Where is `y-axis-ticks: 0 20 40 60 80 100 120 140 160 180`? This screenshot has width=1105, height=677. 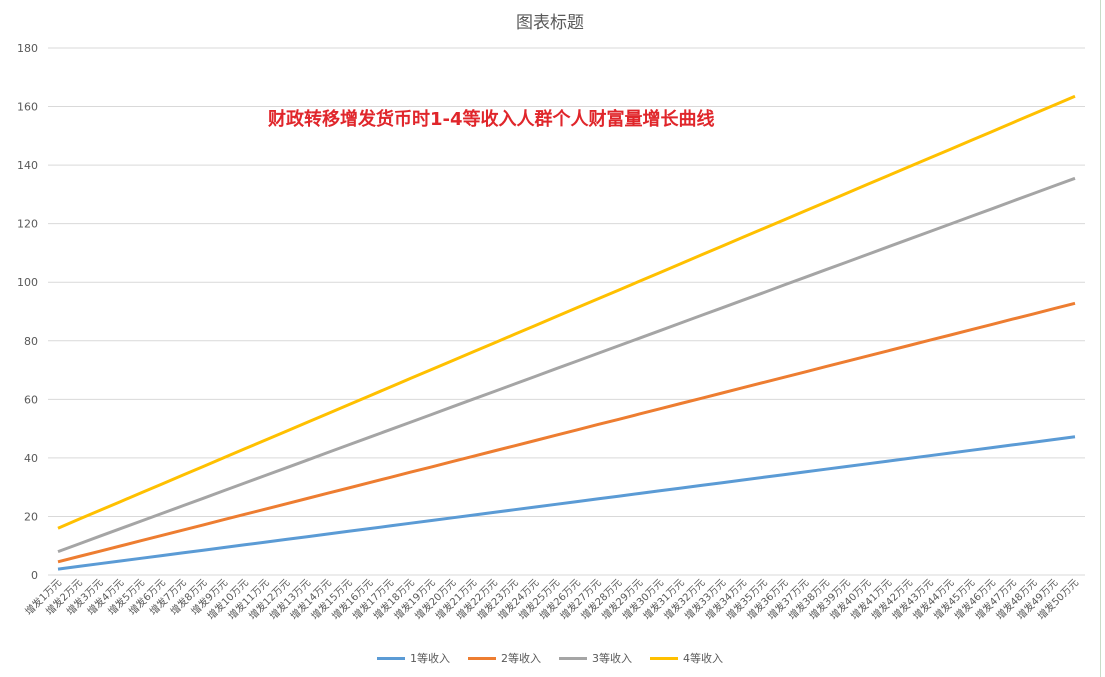
y-axis-ticks: 0 20 40 60 80 100 120 140 160 180 is located at coordinates (27, 312).